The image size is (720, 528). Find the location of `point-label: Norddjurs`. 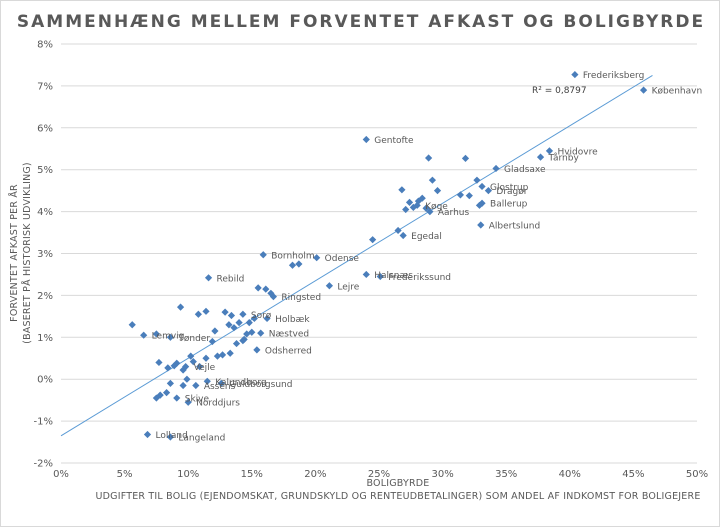

point-label: Norddjurs is located at coordinates (218, 404).